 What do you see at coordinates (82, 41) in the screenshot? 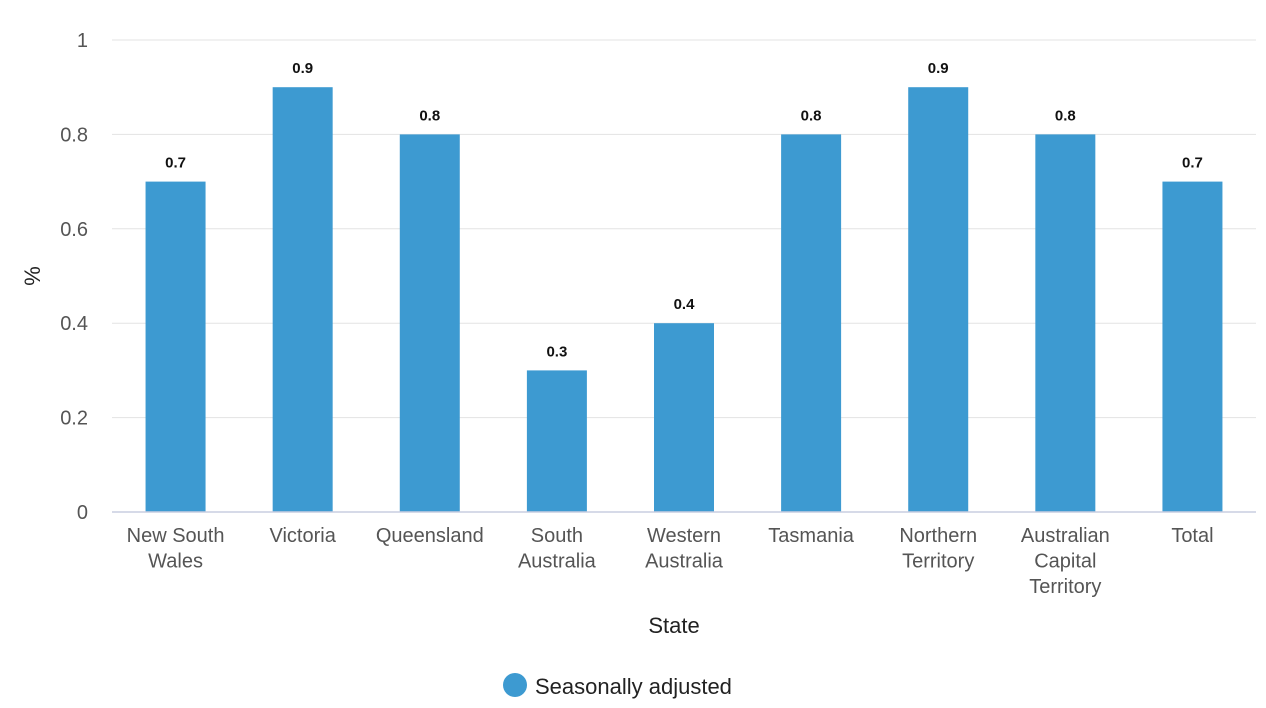
I see `y-tick-label: 1` at bounding box center [82, 41].